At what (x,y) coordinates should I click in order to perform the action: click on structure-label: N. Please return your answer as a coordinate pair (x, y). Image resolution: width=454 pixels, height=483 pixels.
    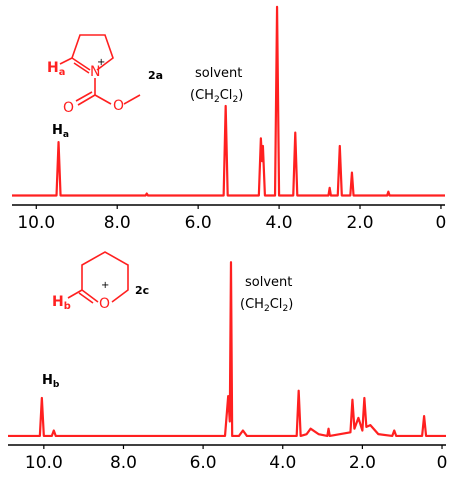
    Looking at the image, I should click on (95, 72).